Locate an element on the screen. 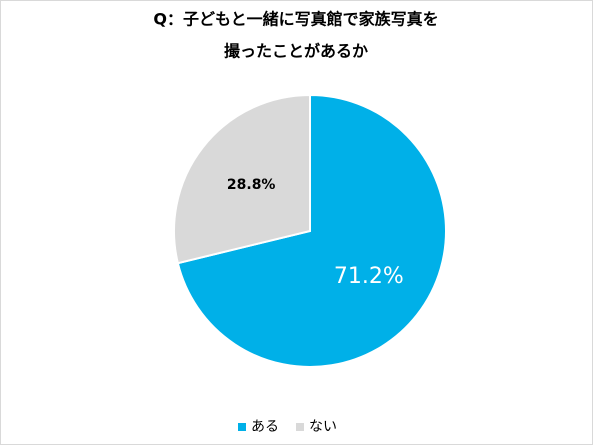  chart-title: 撮ったことがあるか is located at coordinates (296, 51).